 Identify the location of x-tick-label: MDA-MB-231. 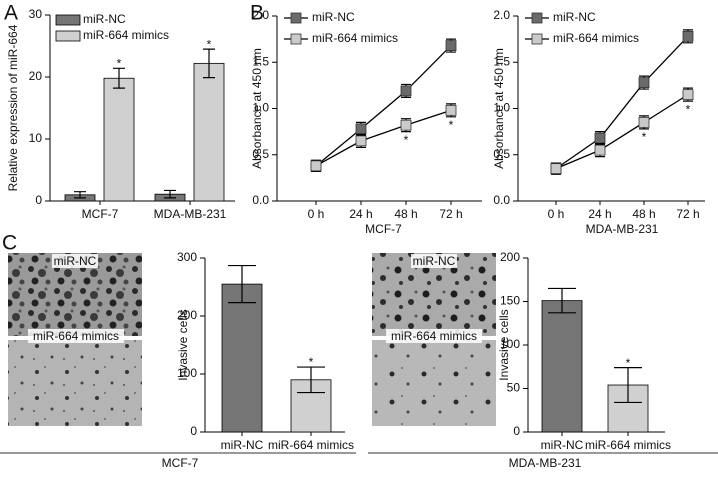
(190, 214).